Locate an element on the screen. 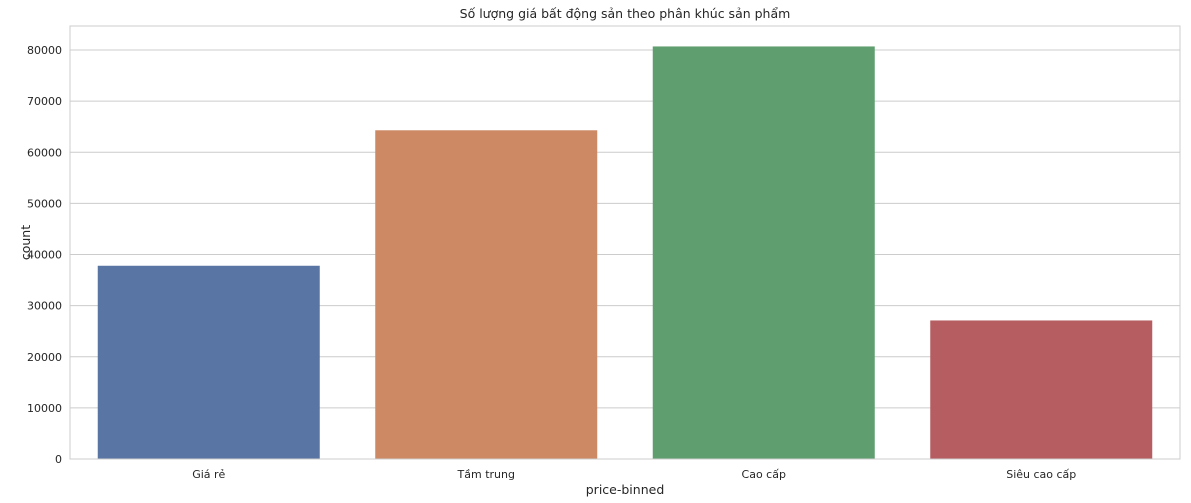  y-tick-label: 20000 is located at coordinates (44, 357).